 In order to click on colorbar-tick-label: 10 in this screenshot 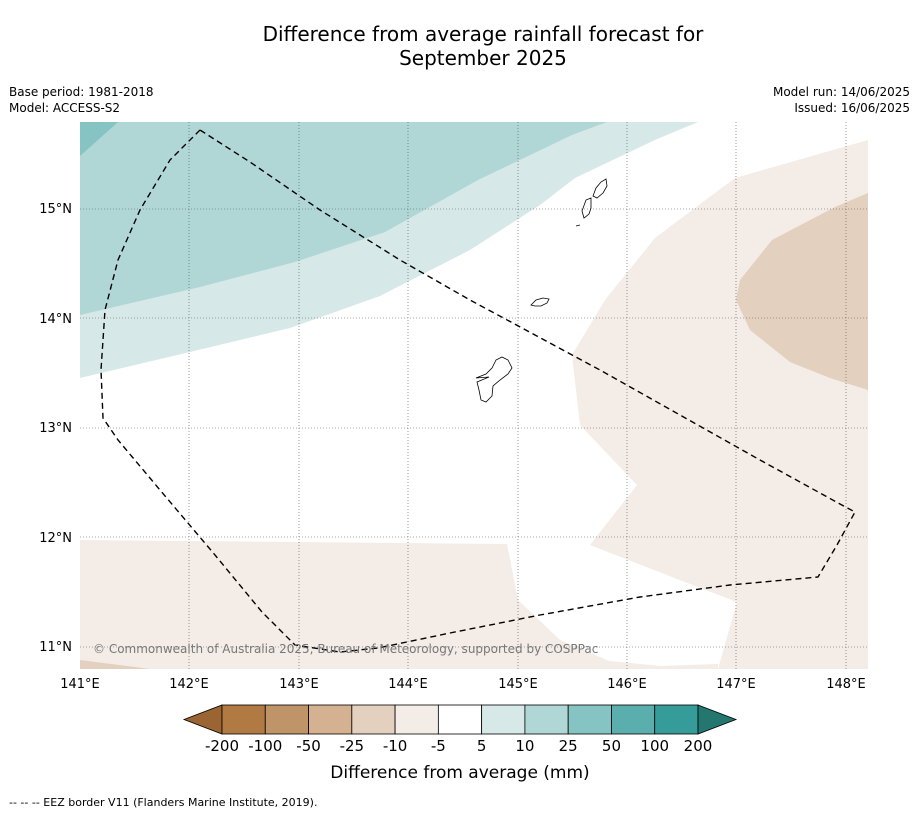, I will do `click(524, 746)`.